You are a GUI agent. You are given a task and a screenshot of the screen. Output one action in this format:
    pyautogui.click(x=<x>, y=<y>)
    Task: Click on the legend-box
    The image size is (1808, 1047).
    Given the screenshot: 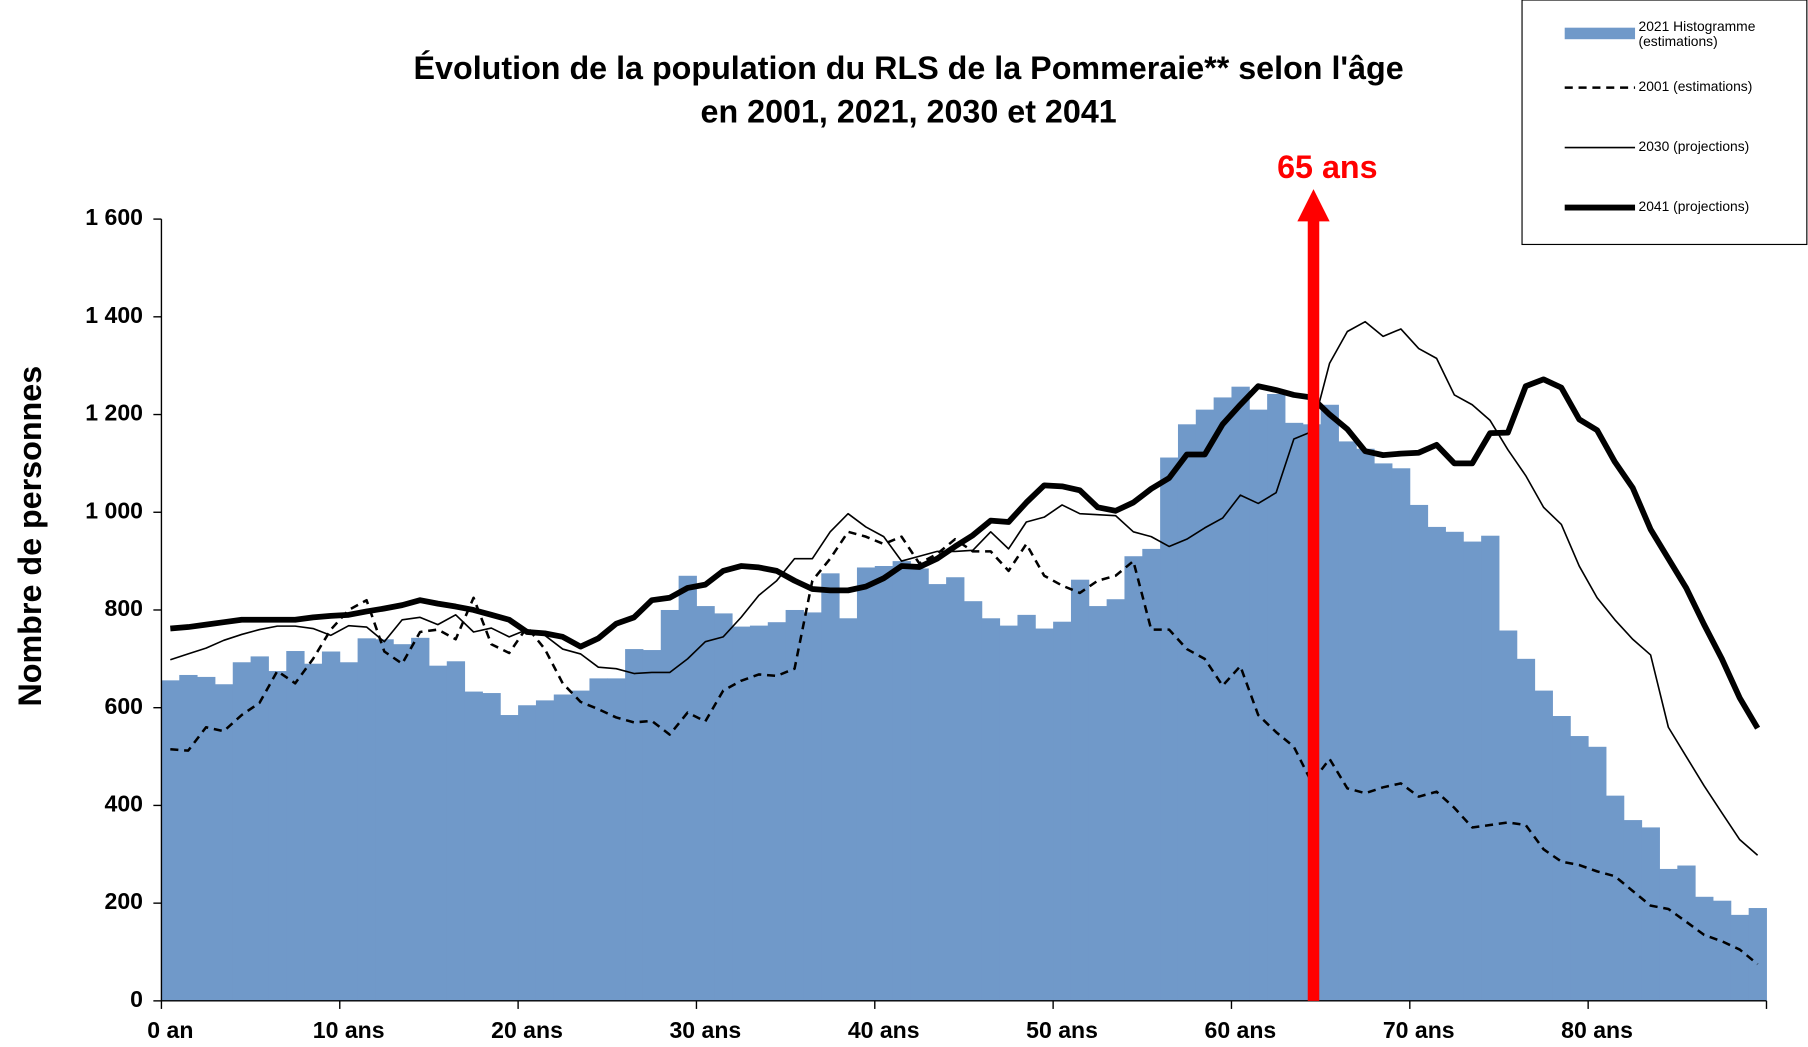 What is the action you would take?
    pyautogui.click(x=1664, y=123)
    